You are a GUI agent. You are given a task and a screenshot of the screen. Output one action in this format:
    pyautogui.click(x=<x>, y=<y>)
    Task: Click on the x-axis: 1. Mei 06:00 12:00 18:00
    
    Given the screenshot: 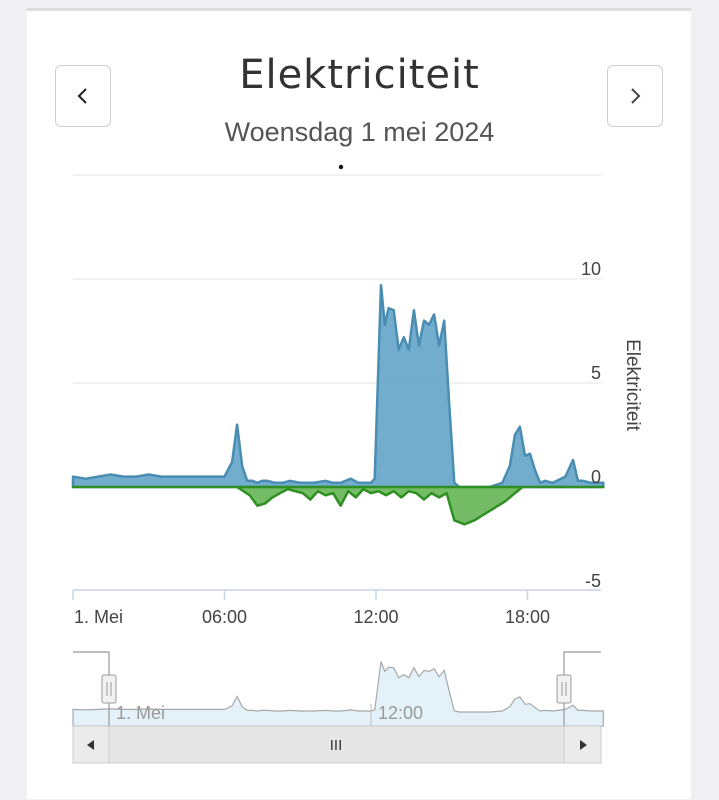 What is the action you would take?
    pyautogui.click(x=336, y=608)
    